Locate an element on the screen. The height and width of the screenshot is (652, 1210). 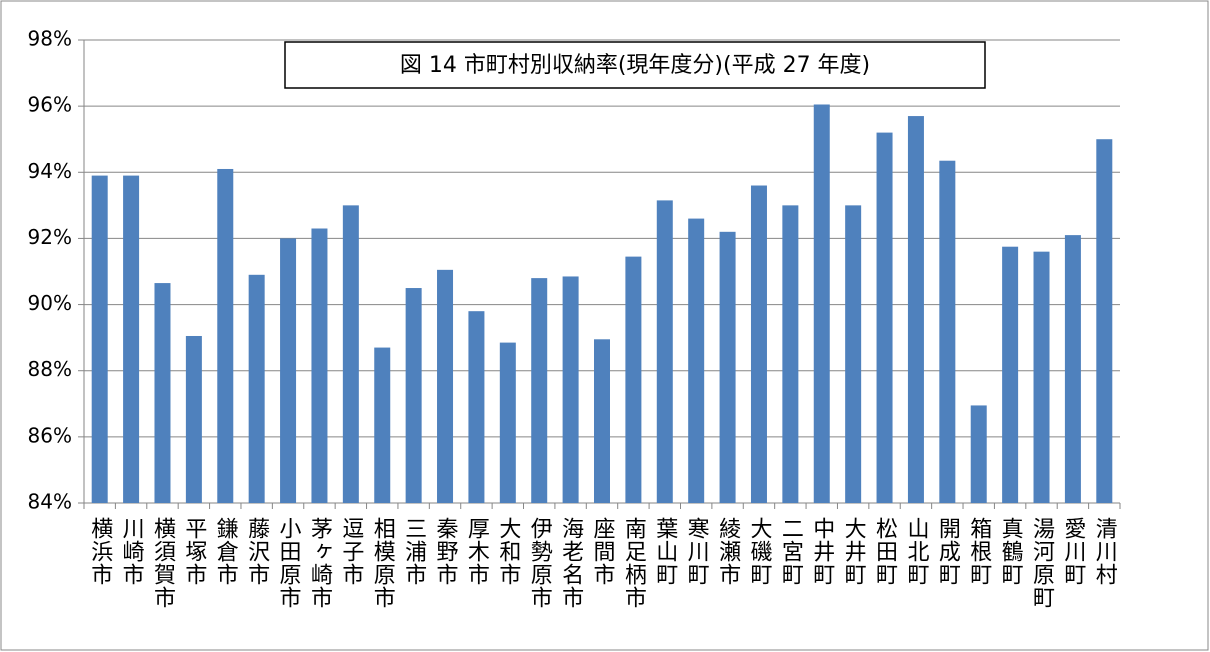
x-tick-label: 山北町 is located at coordinates (916, 551).